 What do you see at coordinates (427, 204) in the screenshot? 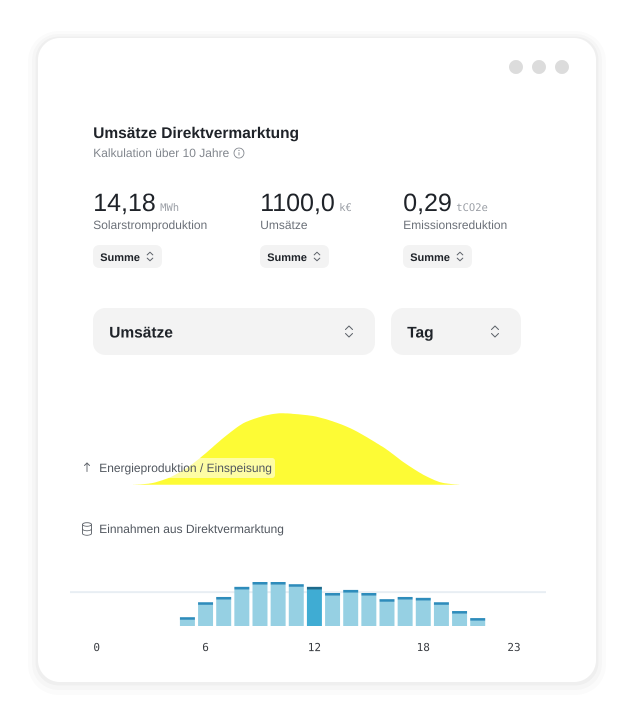
I see `text: 0,29` at bounding box center [427, 204].